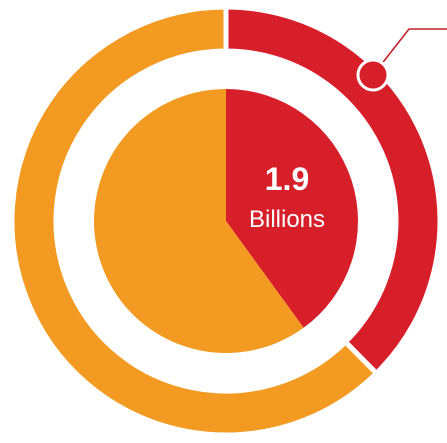  I want to click on callout-leader-line, so click(409, 52).